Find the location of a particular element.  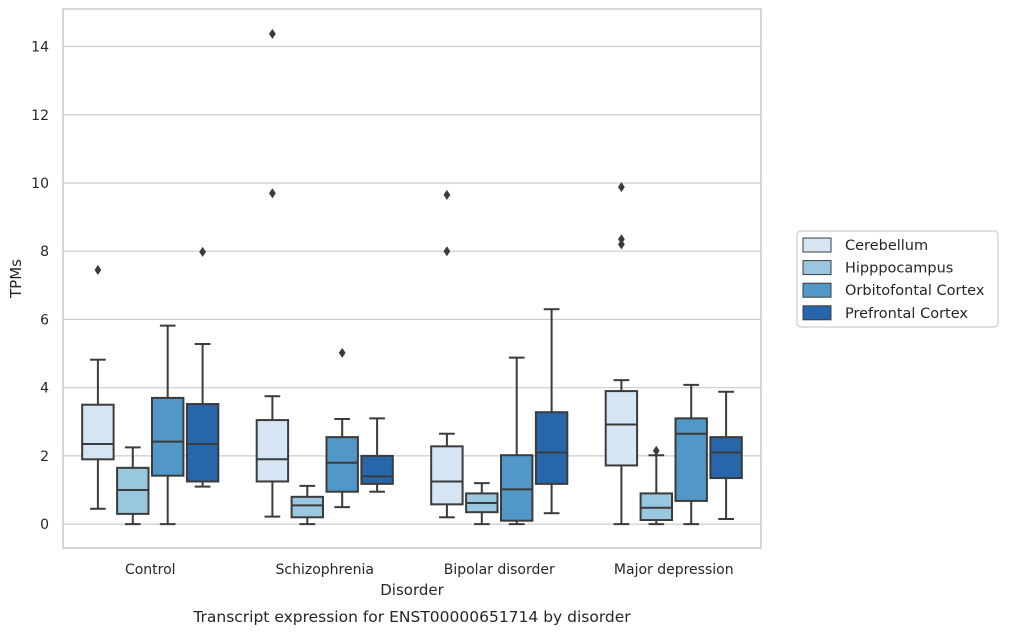

y-tick-label: 10 is located at coordinates (40, 184).